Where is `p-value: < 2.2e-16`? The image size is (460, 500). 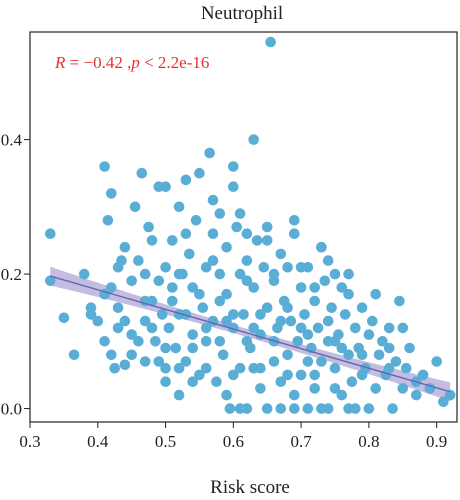
p-value: < 2.2e-16 is located at coordinates (175, 62).